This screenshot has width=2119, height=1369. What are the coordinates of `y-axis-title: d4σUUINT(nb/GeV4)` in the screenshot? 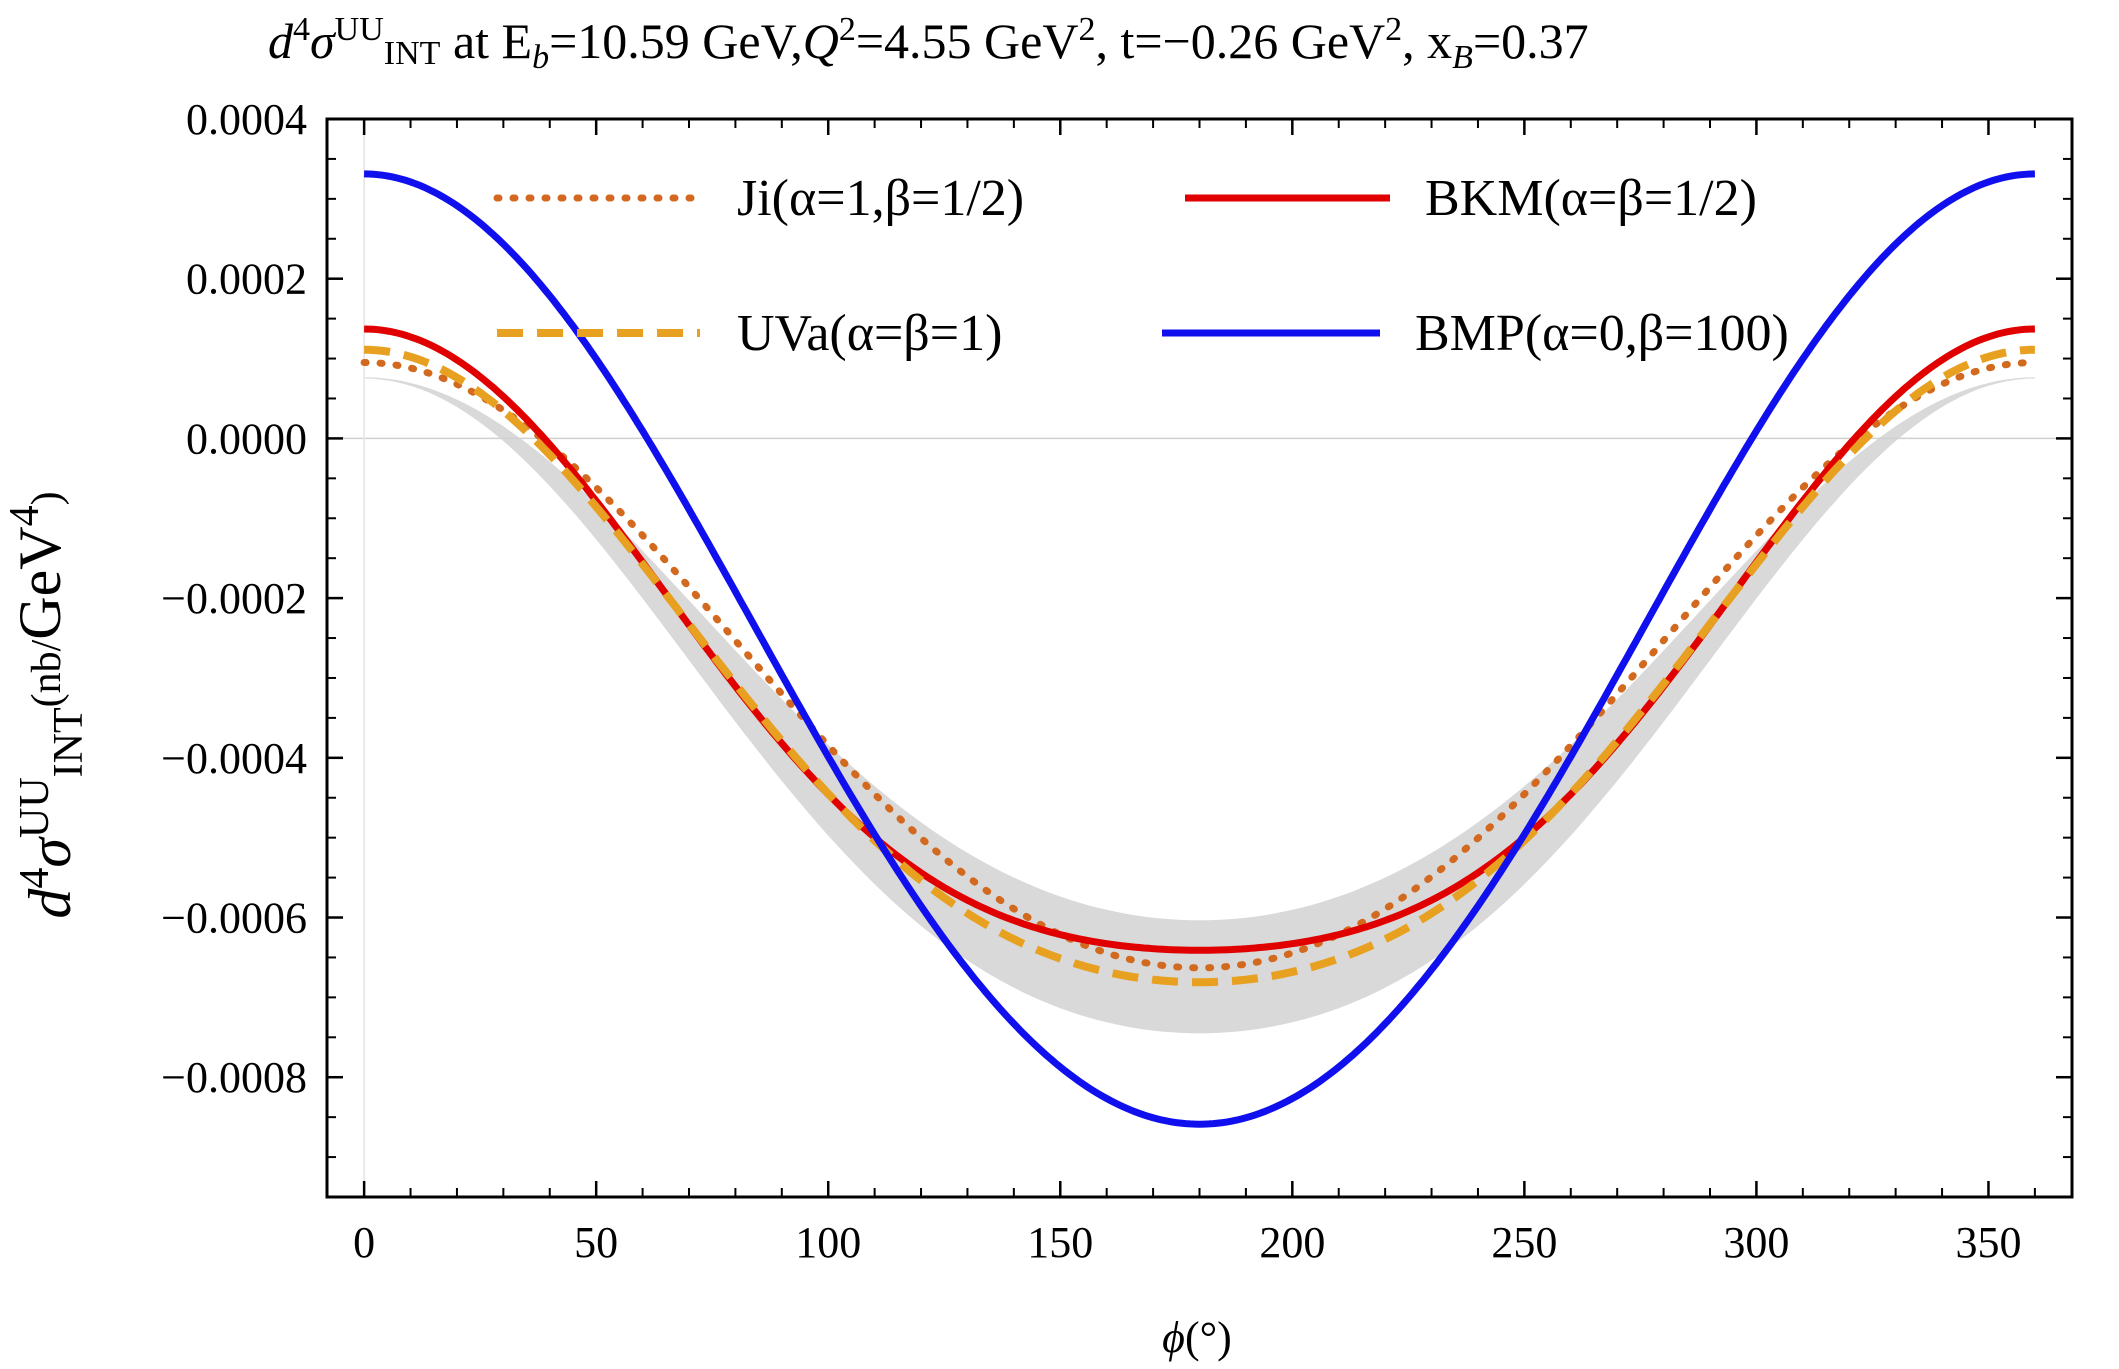 It's located at (47, 704).